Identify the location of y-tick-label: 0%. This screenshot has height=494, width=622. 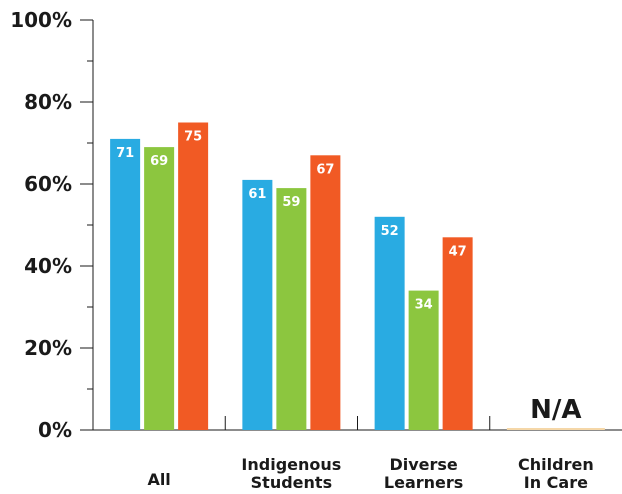
(55, 430).